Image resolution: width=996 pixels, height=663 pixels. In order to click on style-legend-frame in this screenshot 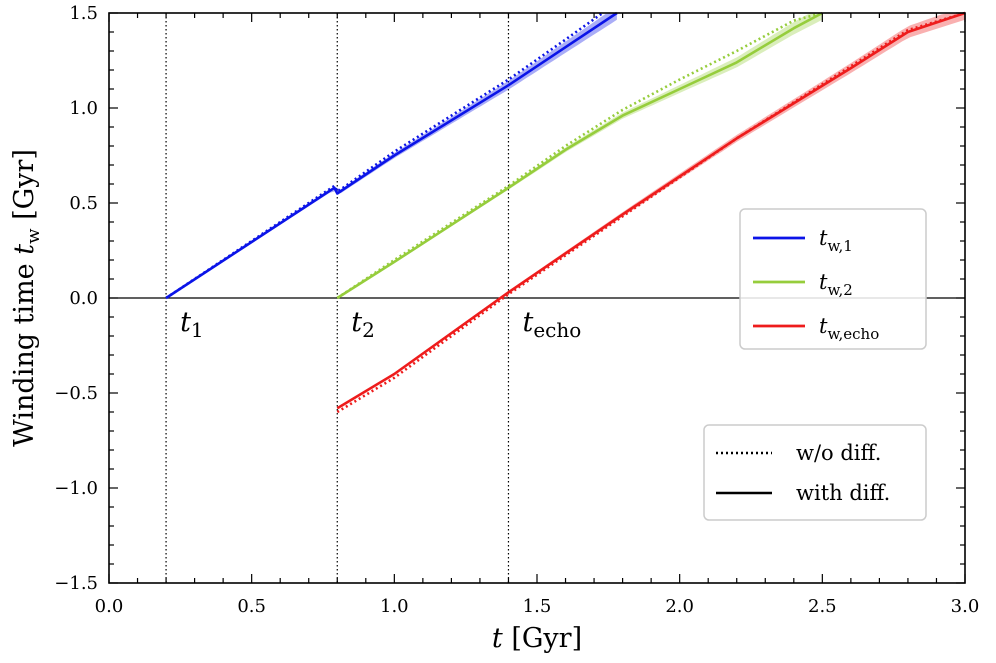, I will do `click(815, 472)`.